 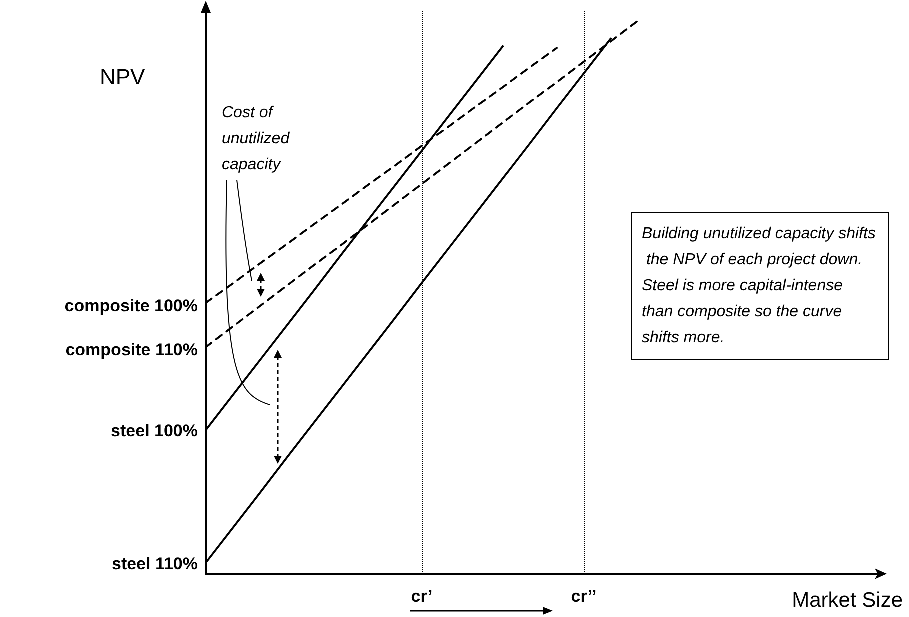 What do you see at coordinates (154, 431) in the screenshot?
I see `text: steel 100%` at bounding box center [154, 431].